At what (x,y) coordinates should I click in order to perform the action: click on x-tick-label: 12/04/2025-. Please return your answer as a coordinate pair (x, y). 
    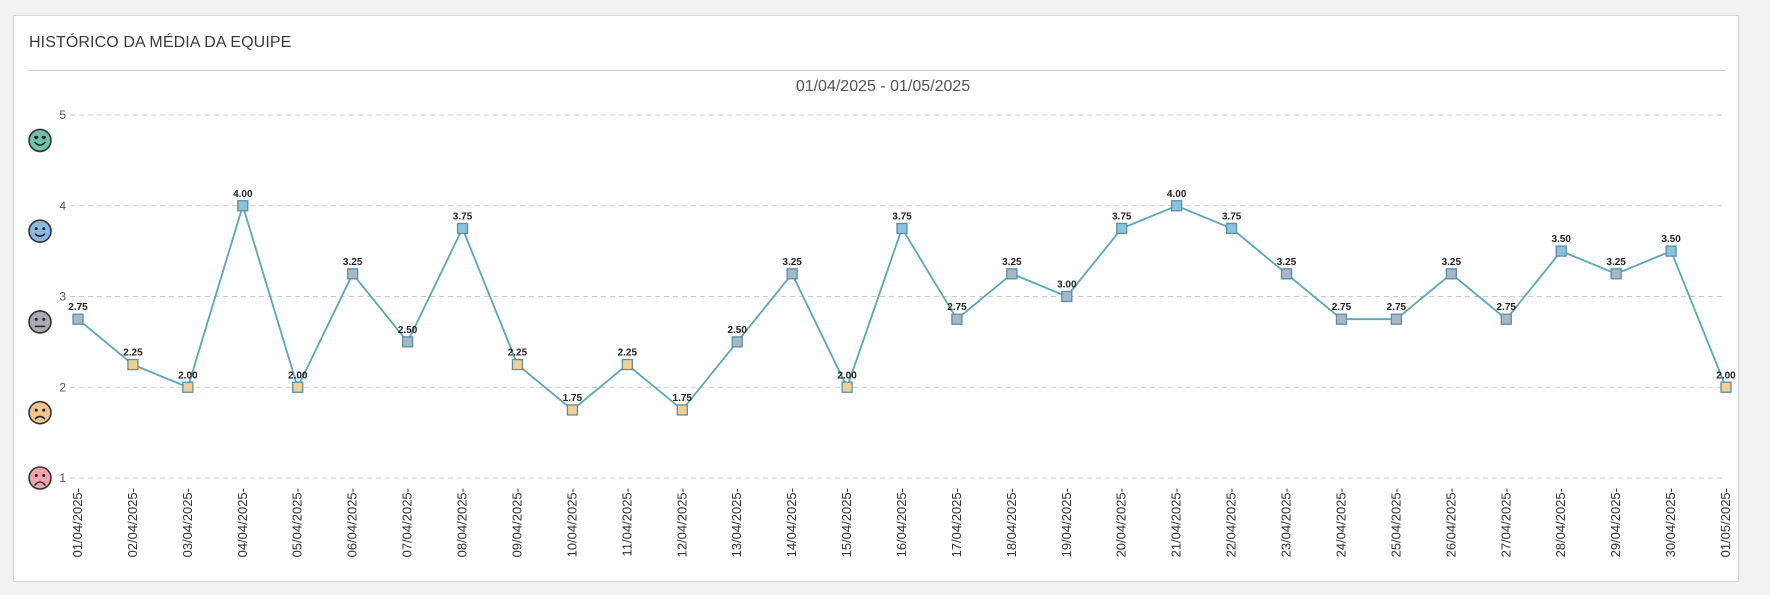
    Looking at the image, I should click on (681, 522).